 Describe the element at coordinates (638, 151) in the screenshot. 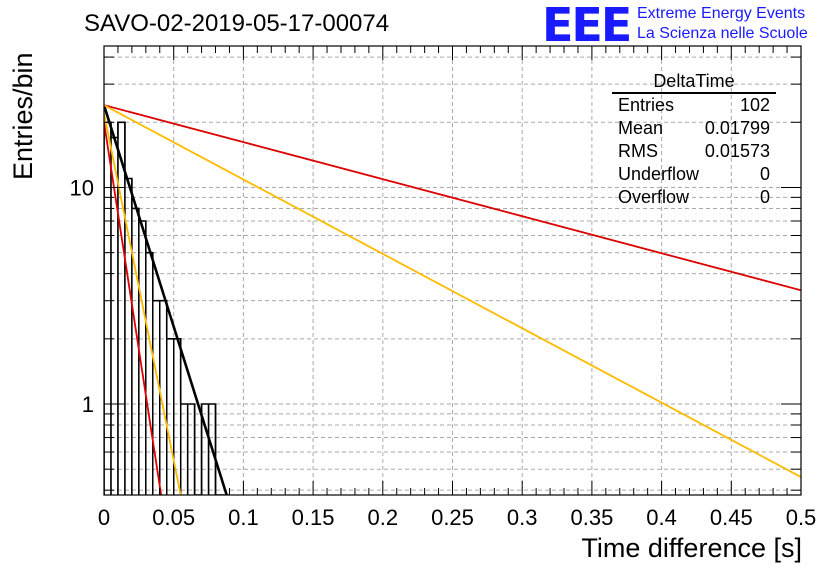

I see `stats-label: RMS` at that location.